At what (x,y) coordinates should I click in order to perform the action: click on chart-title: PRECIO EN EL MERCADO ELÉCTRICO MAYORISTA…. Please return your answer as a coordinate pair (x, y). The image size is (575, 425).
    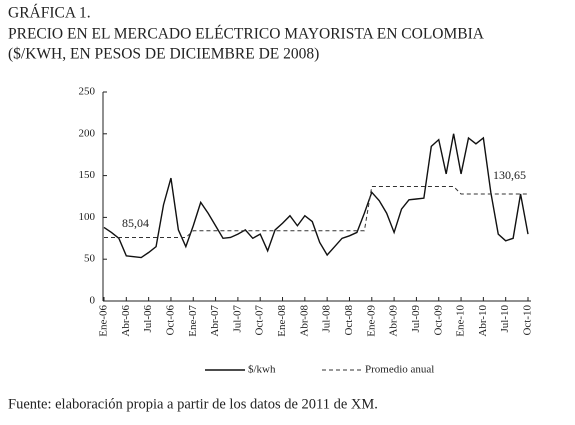
    Looking at the image, I should click on (246, 34).